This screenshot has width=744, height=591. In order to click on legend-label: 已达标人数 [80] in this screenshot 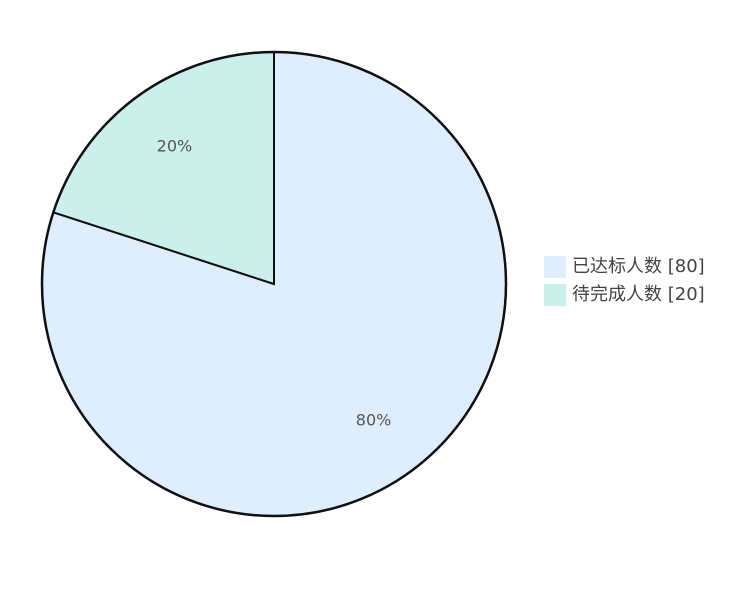, I will do `click(638, 266)`.